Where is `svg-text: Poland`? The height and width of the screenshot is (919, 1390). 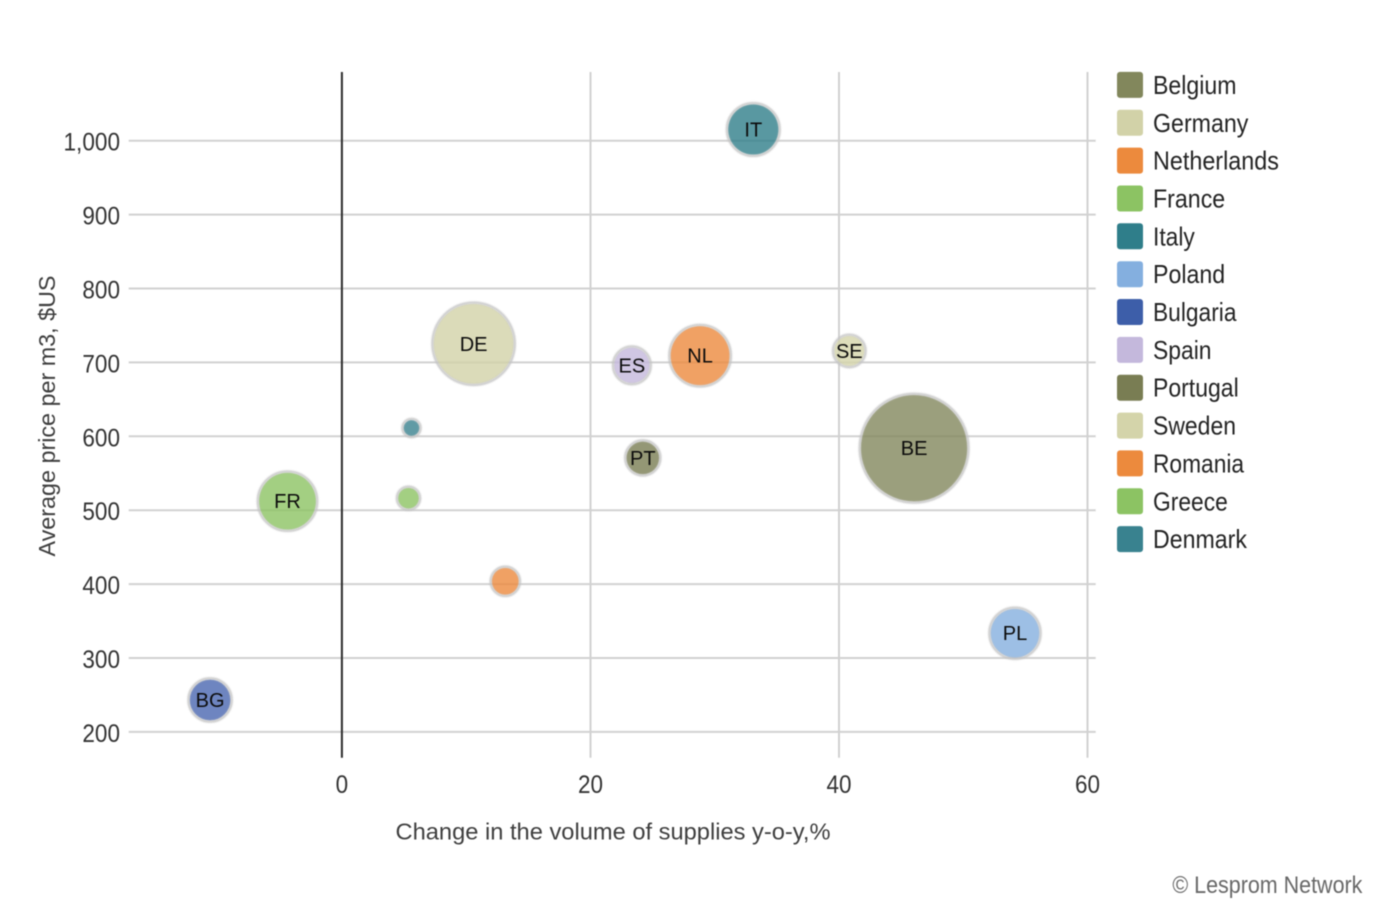
svg-text: Poland is located at coordinates (1189, 274).